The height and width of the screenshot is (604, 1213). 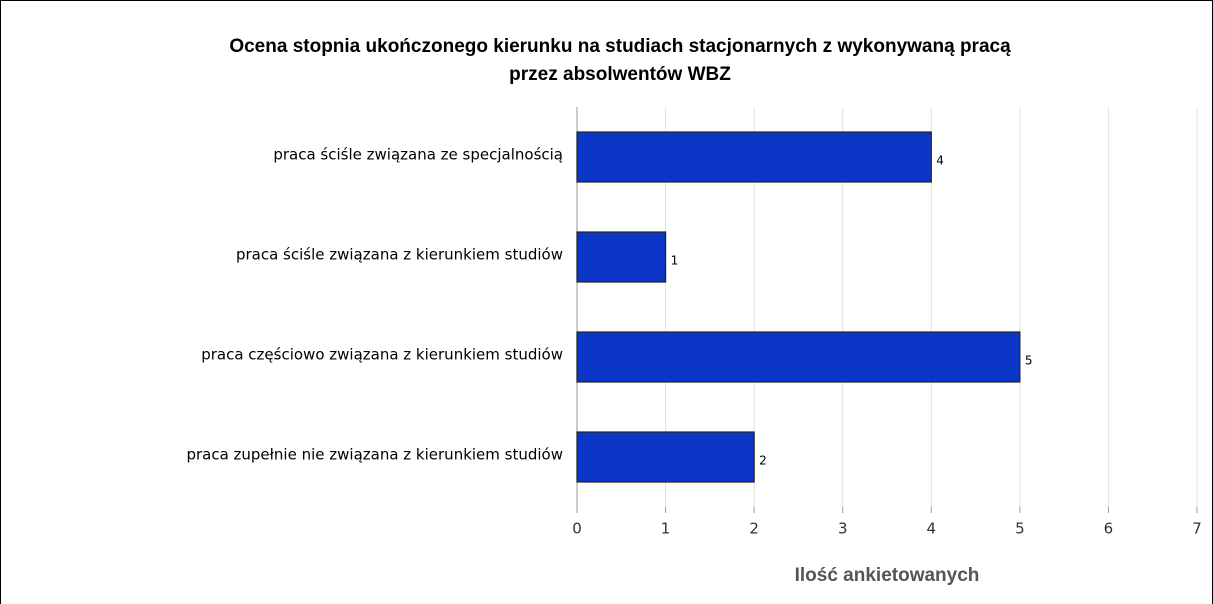 I want to click on x-tick-label: 3, so click(x=843, y=529).